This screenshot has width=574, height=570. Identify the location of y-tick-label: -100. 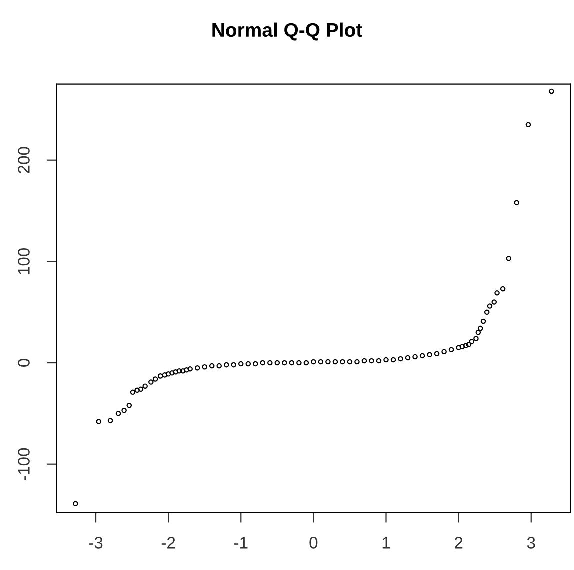
(24, 464).